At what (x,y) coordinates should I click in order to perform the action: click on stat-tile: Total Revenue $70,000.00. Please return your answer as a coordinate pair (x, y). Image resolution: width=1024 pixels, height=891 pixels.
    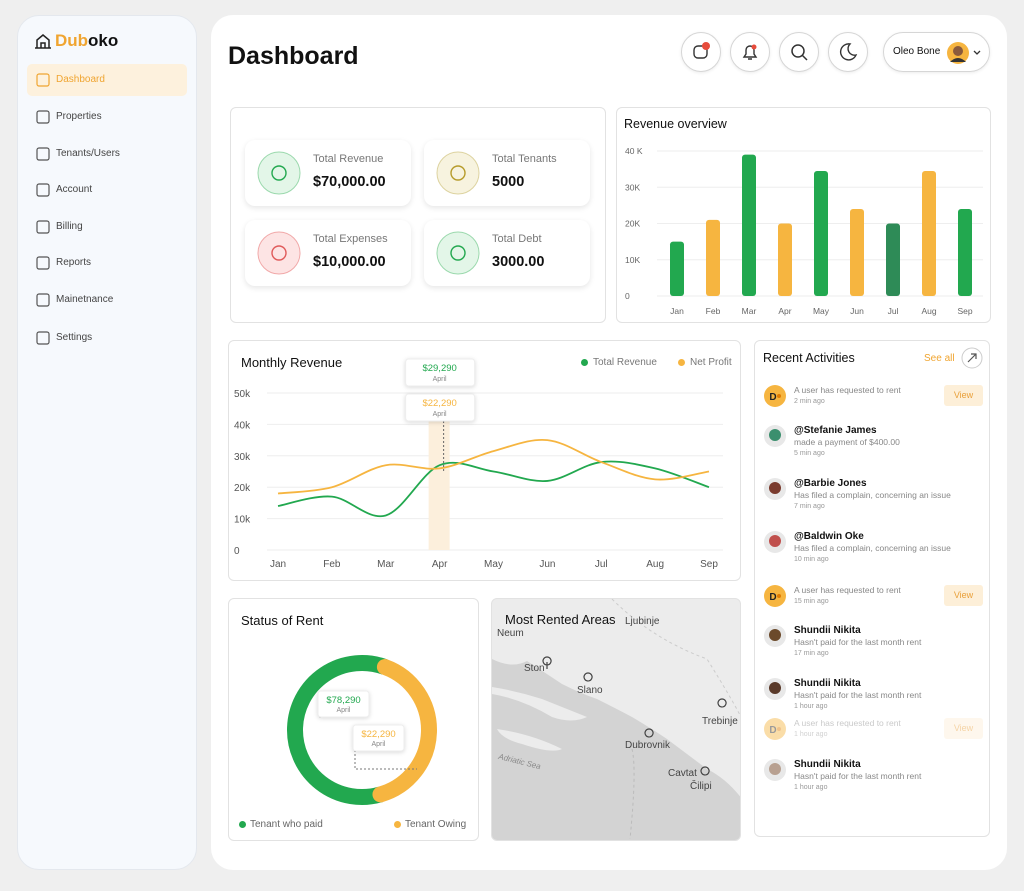
    Looking at the image, I should click on (328, 173).